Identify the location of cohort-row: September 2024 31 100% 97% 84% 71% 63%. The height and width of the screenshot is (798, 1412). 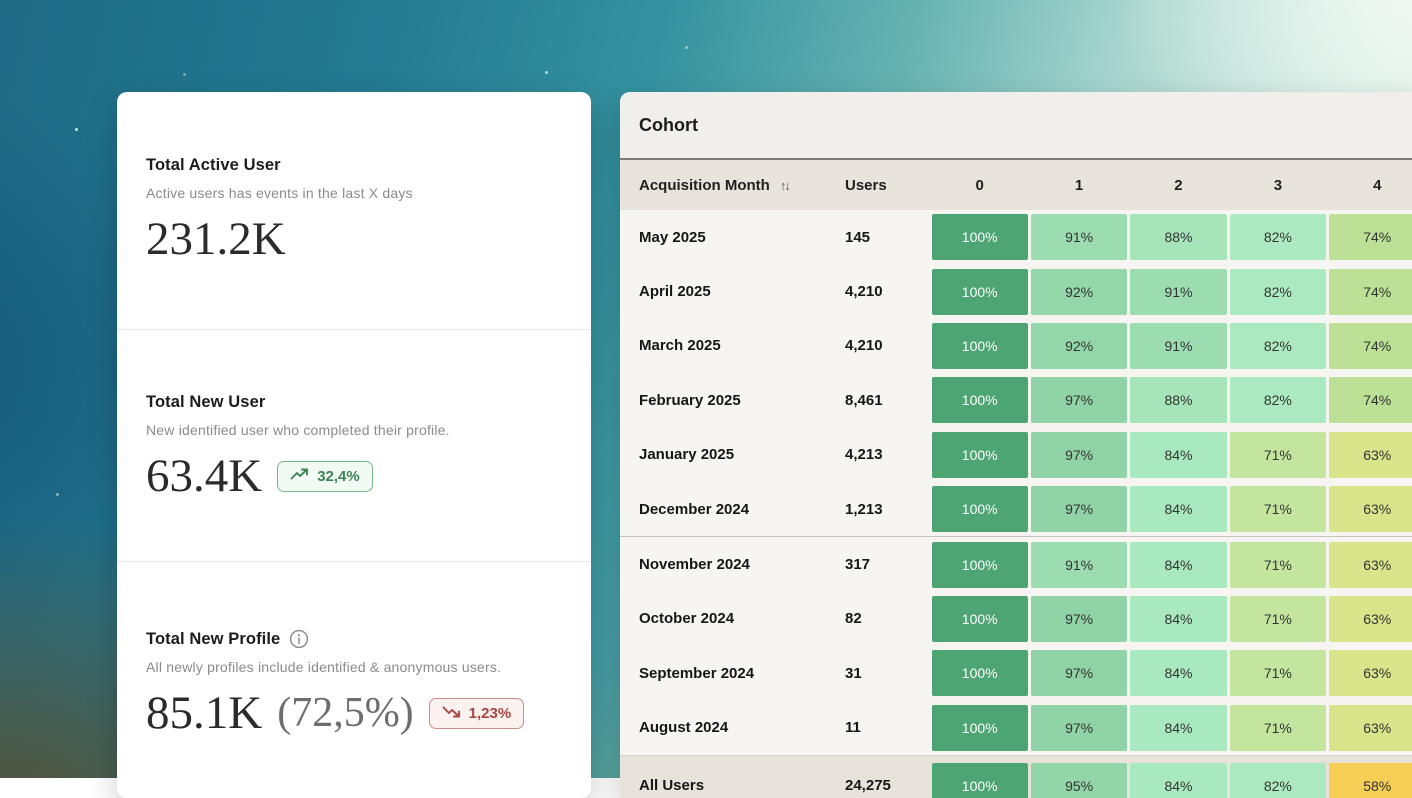
(1016, 673).